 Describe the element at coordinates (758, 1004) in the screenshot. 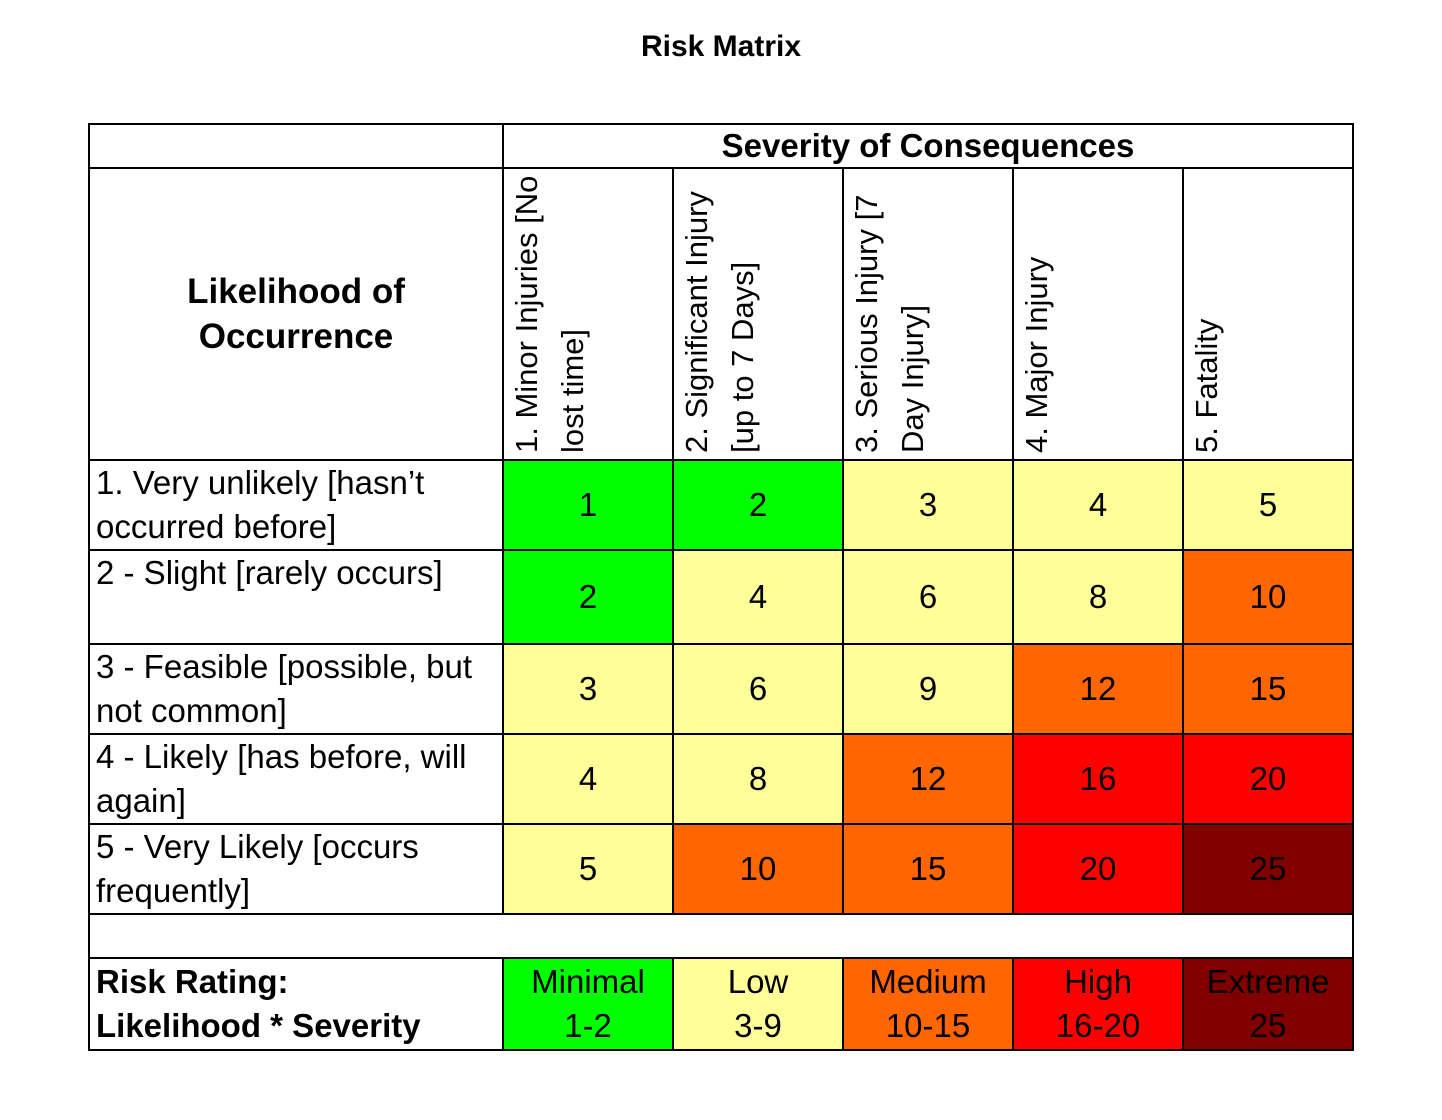

I see `legend-low: Low 3-9` at that location.